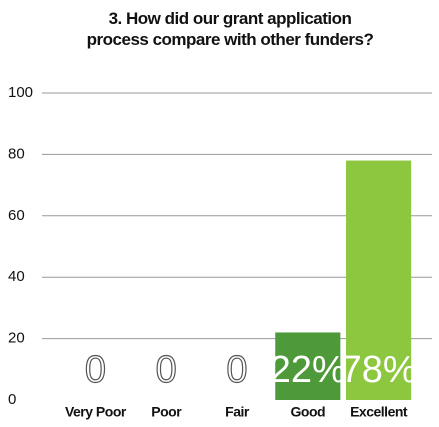 The image size is (439, 427). What do you see at coordinates (16, 153) in the screenshot?
I see `y-tick-label: 80` at bounding box center [16, 153].